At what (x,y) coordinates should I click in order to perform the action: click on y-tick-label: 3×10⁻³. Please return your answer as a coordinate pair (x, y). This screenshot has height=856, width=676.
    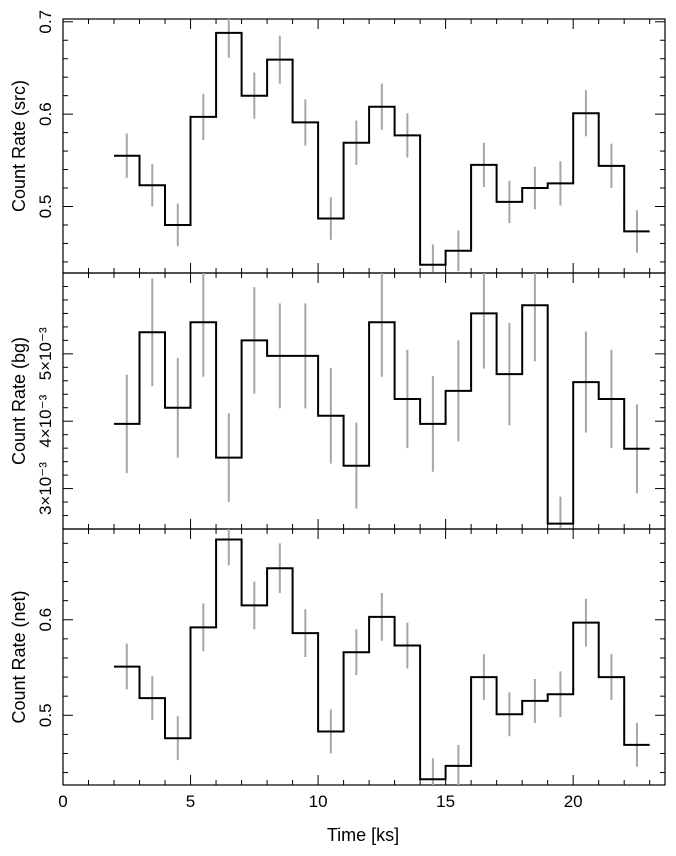
    Looking at the image, I should click on (45, 488).